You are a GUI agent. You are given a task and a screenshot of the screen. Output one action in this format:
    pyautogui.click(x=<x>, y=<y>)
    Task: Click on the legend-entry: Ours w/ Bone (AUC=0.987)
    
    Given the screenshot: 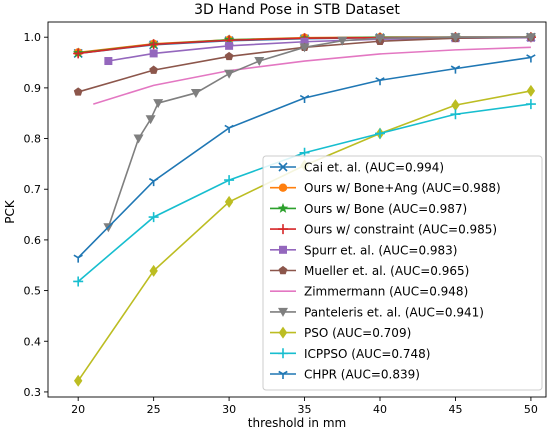 What is the action you would take?
    pyautogui.click(x=368, y=209)
    